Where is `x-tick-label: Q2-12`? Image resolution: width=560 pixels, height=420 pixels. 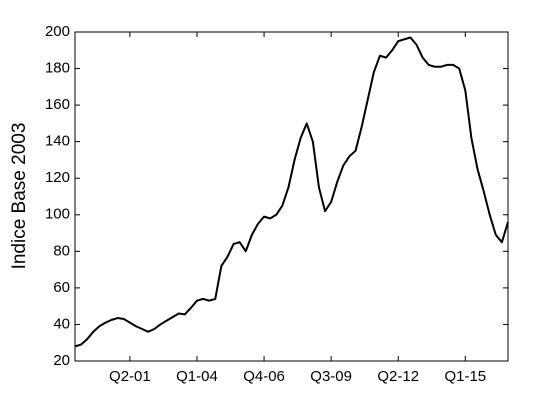
x-tick-label: Q2-12 is located at coordinates (398, 376).